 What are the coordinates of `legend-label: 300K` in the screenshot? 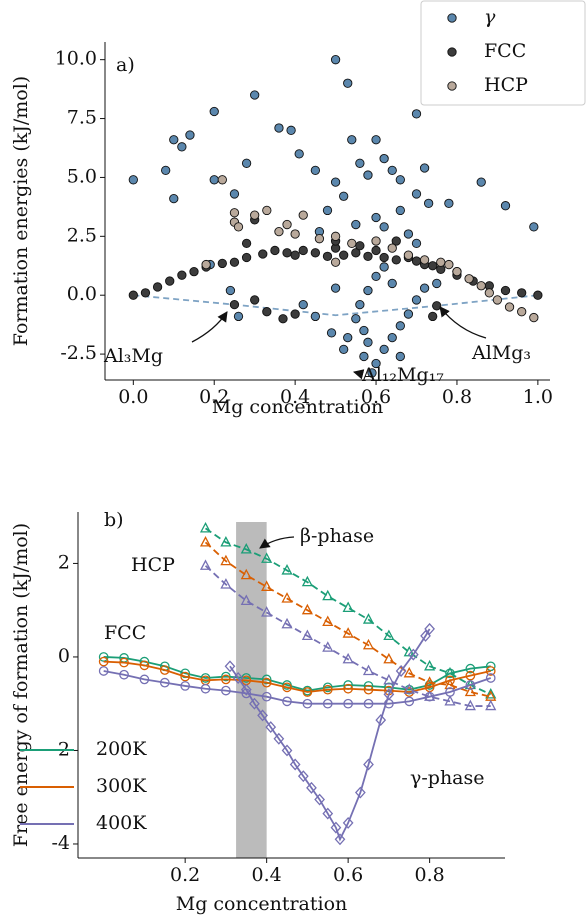 It's located at (121, 786).